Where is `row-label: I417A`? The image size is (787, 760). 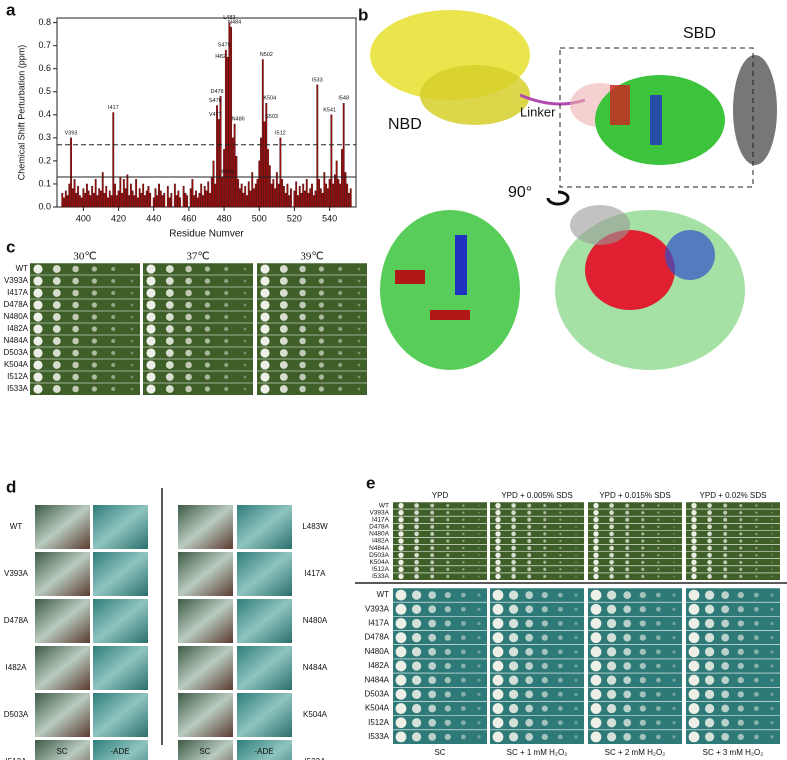
row-label: I417A is located at coordinates (18, 292).